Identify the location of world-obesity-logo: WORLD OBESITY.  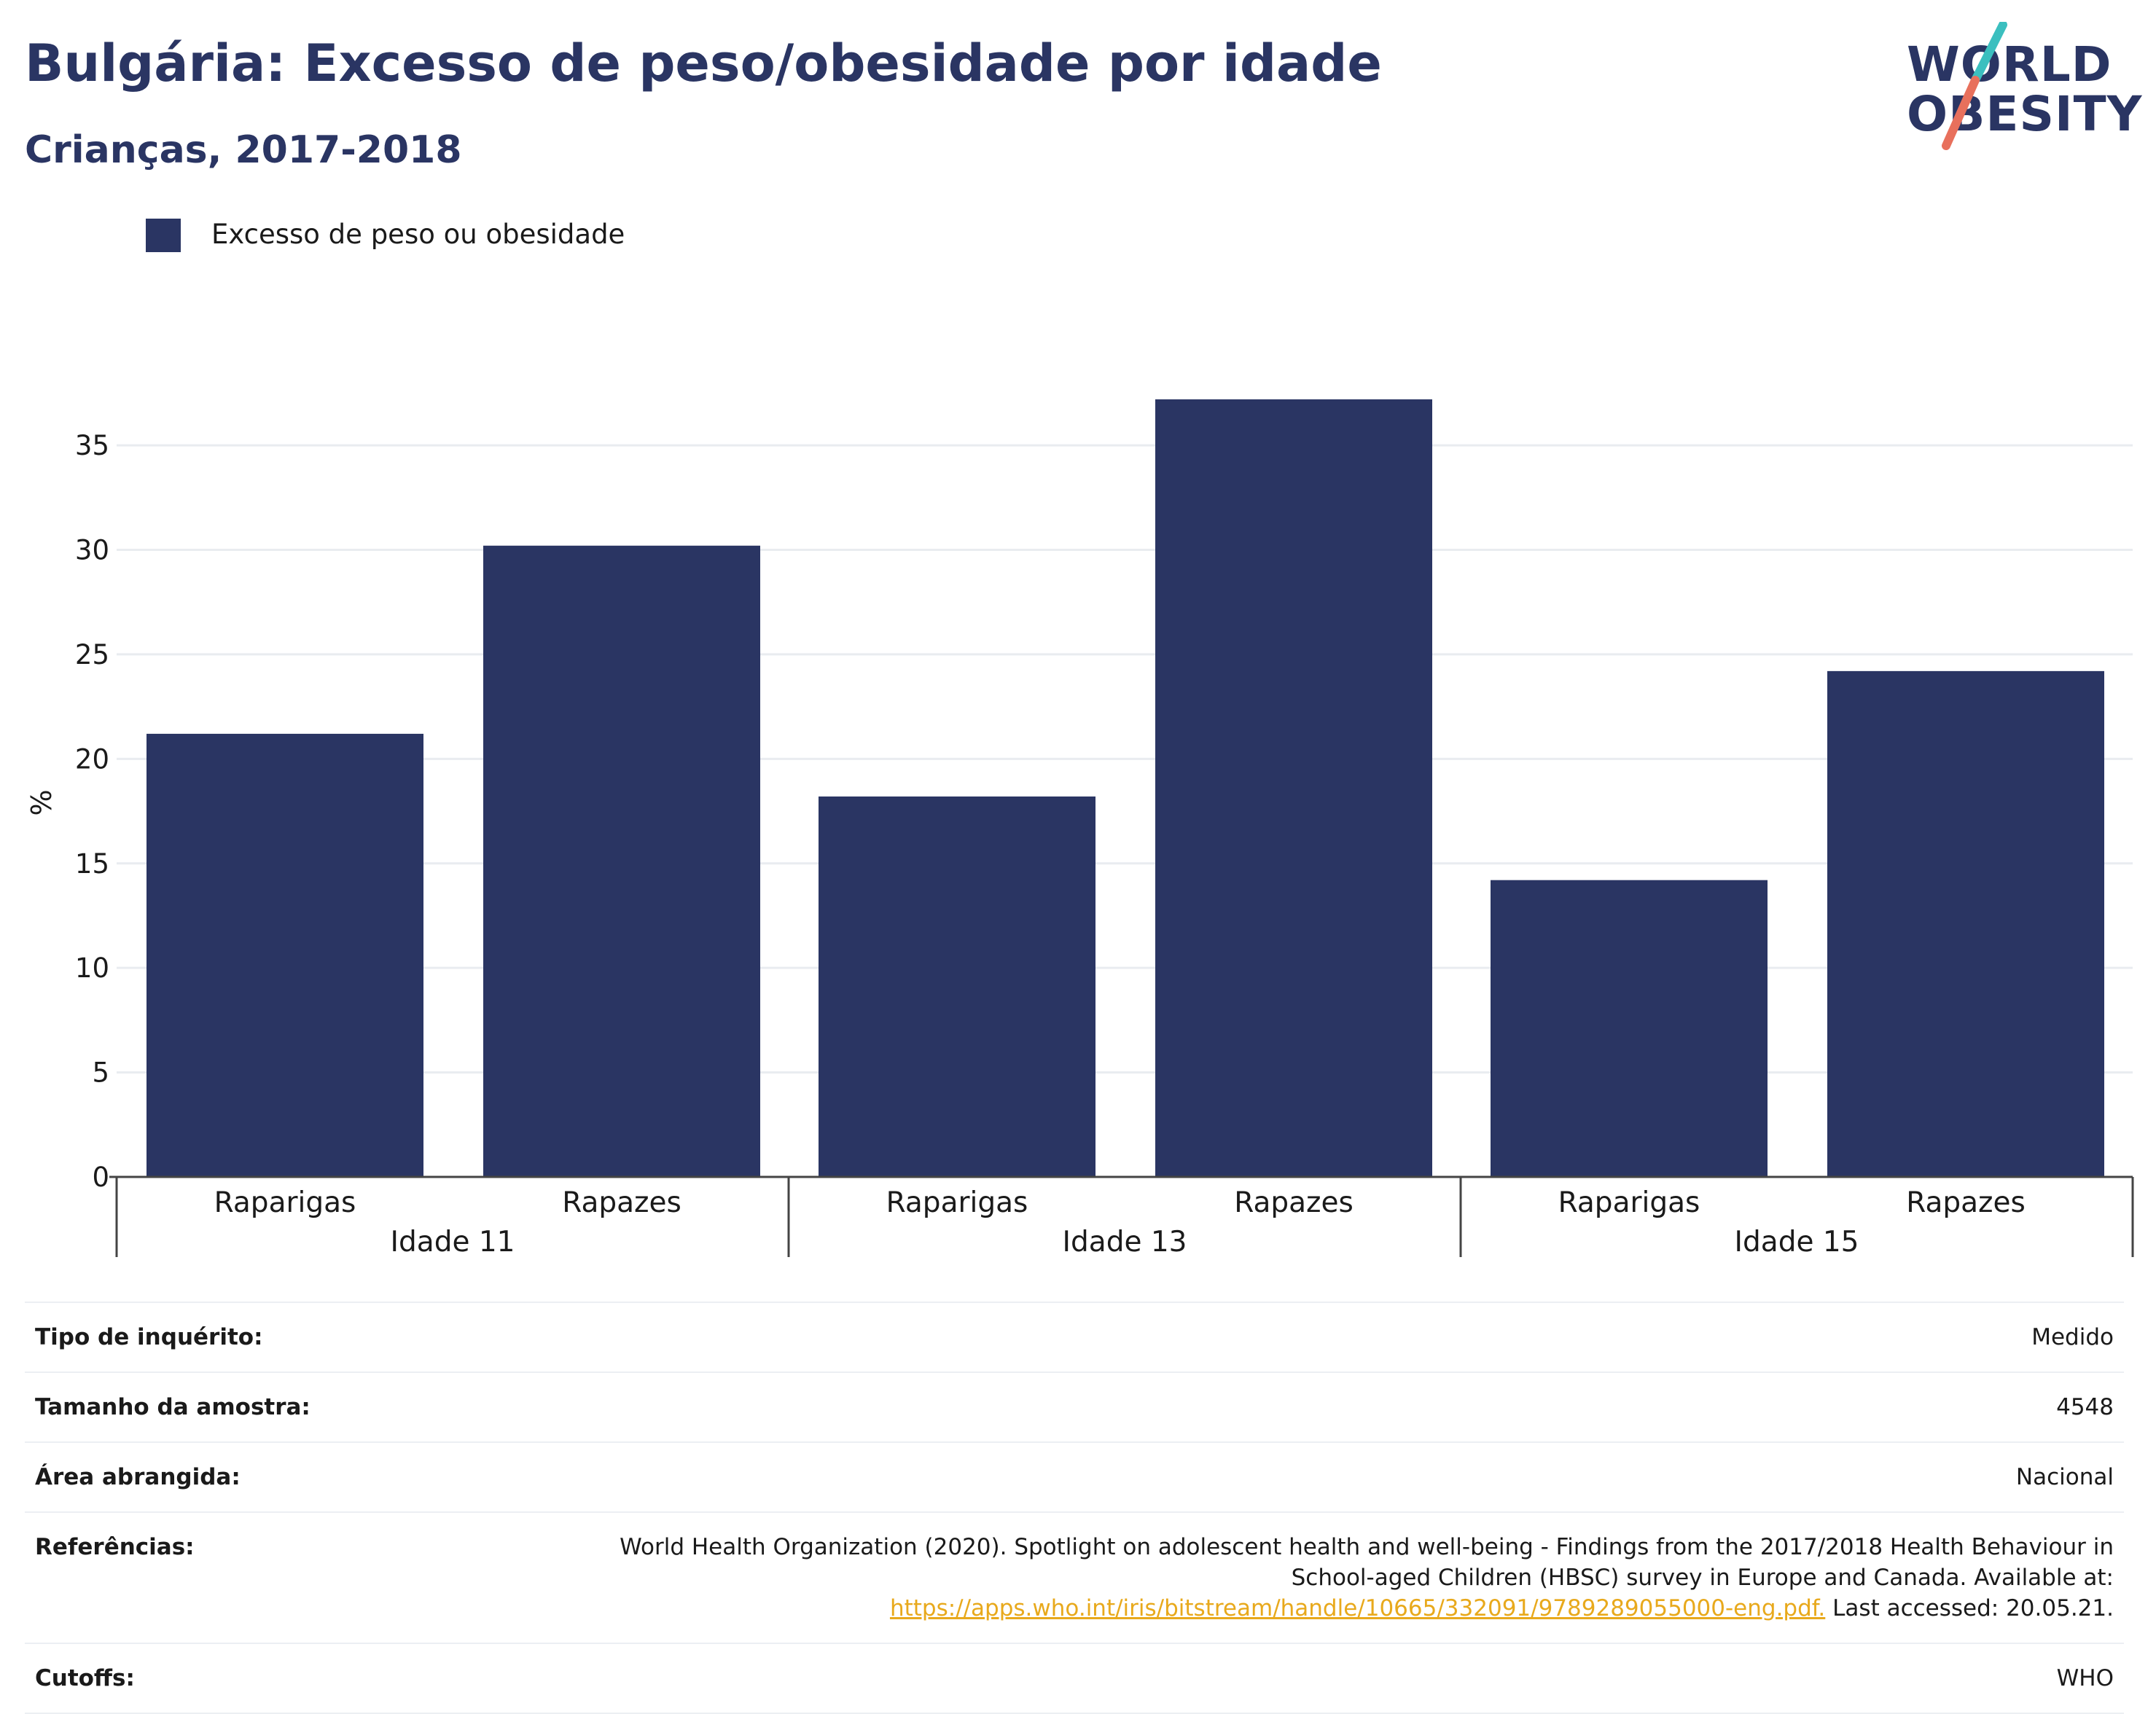
(2019, 87).